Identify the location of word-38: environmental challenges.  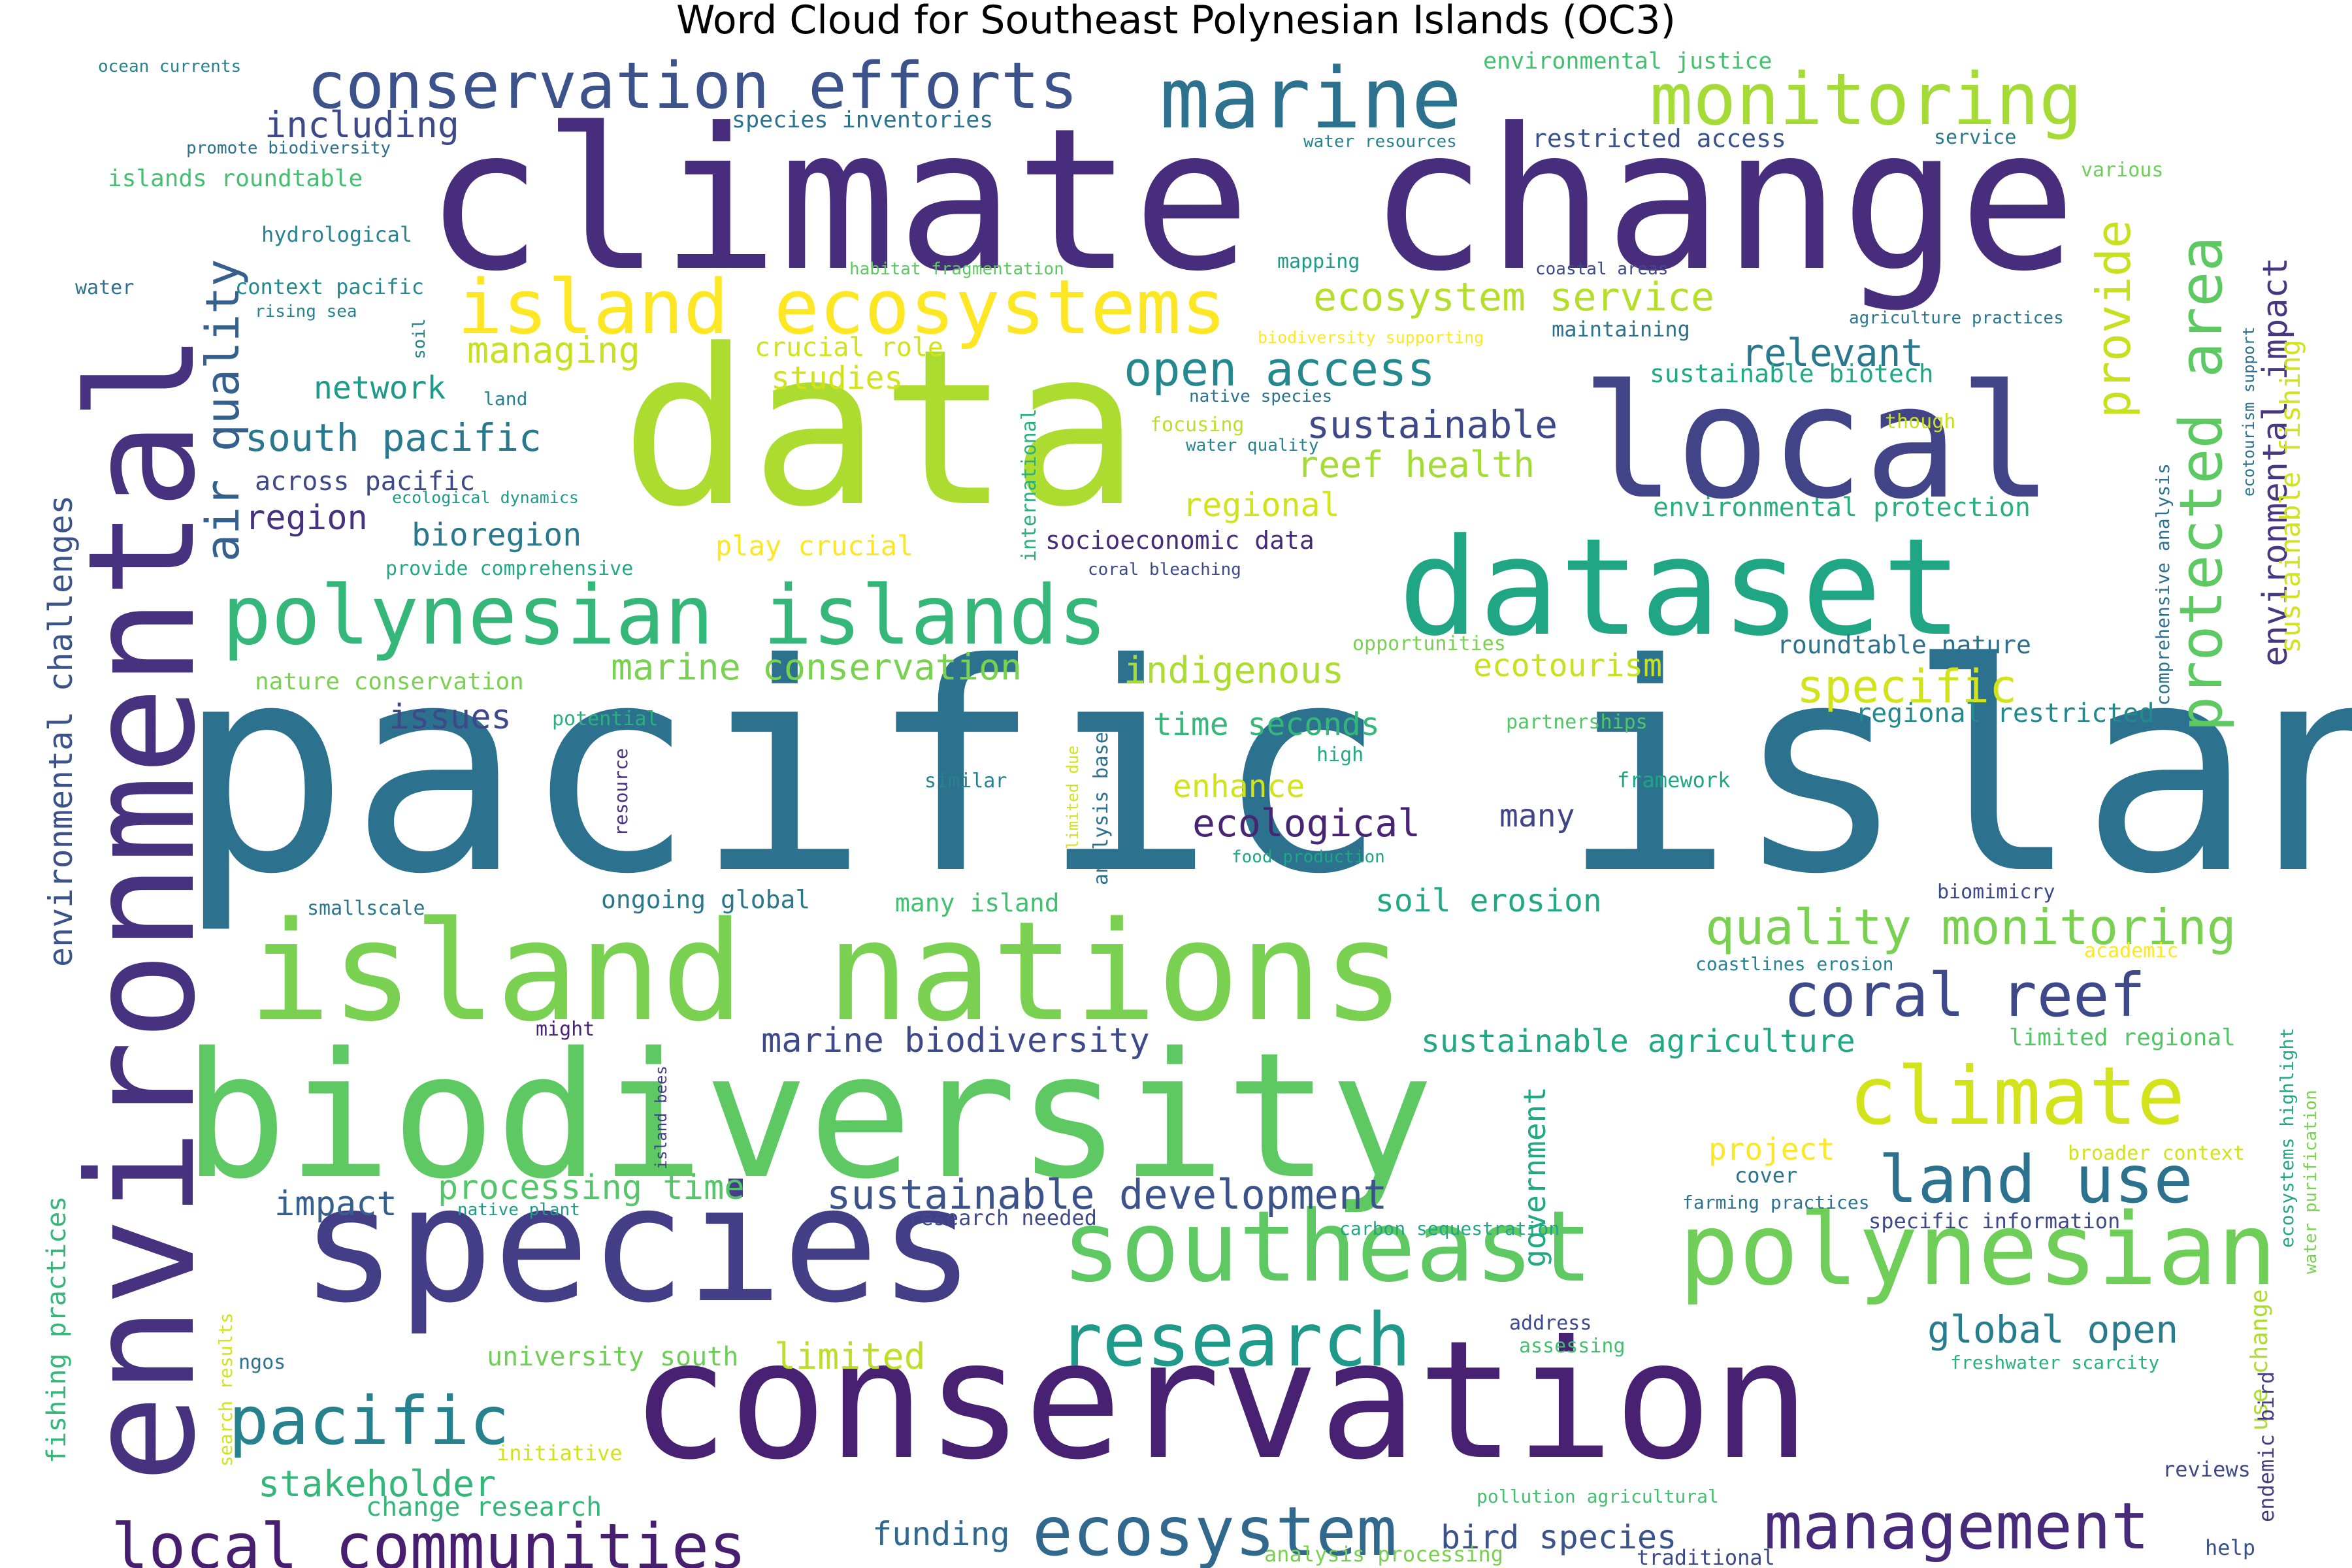
(61, 731).